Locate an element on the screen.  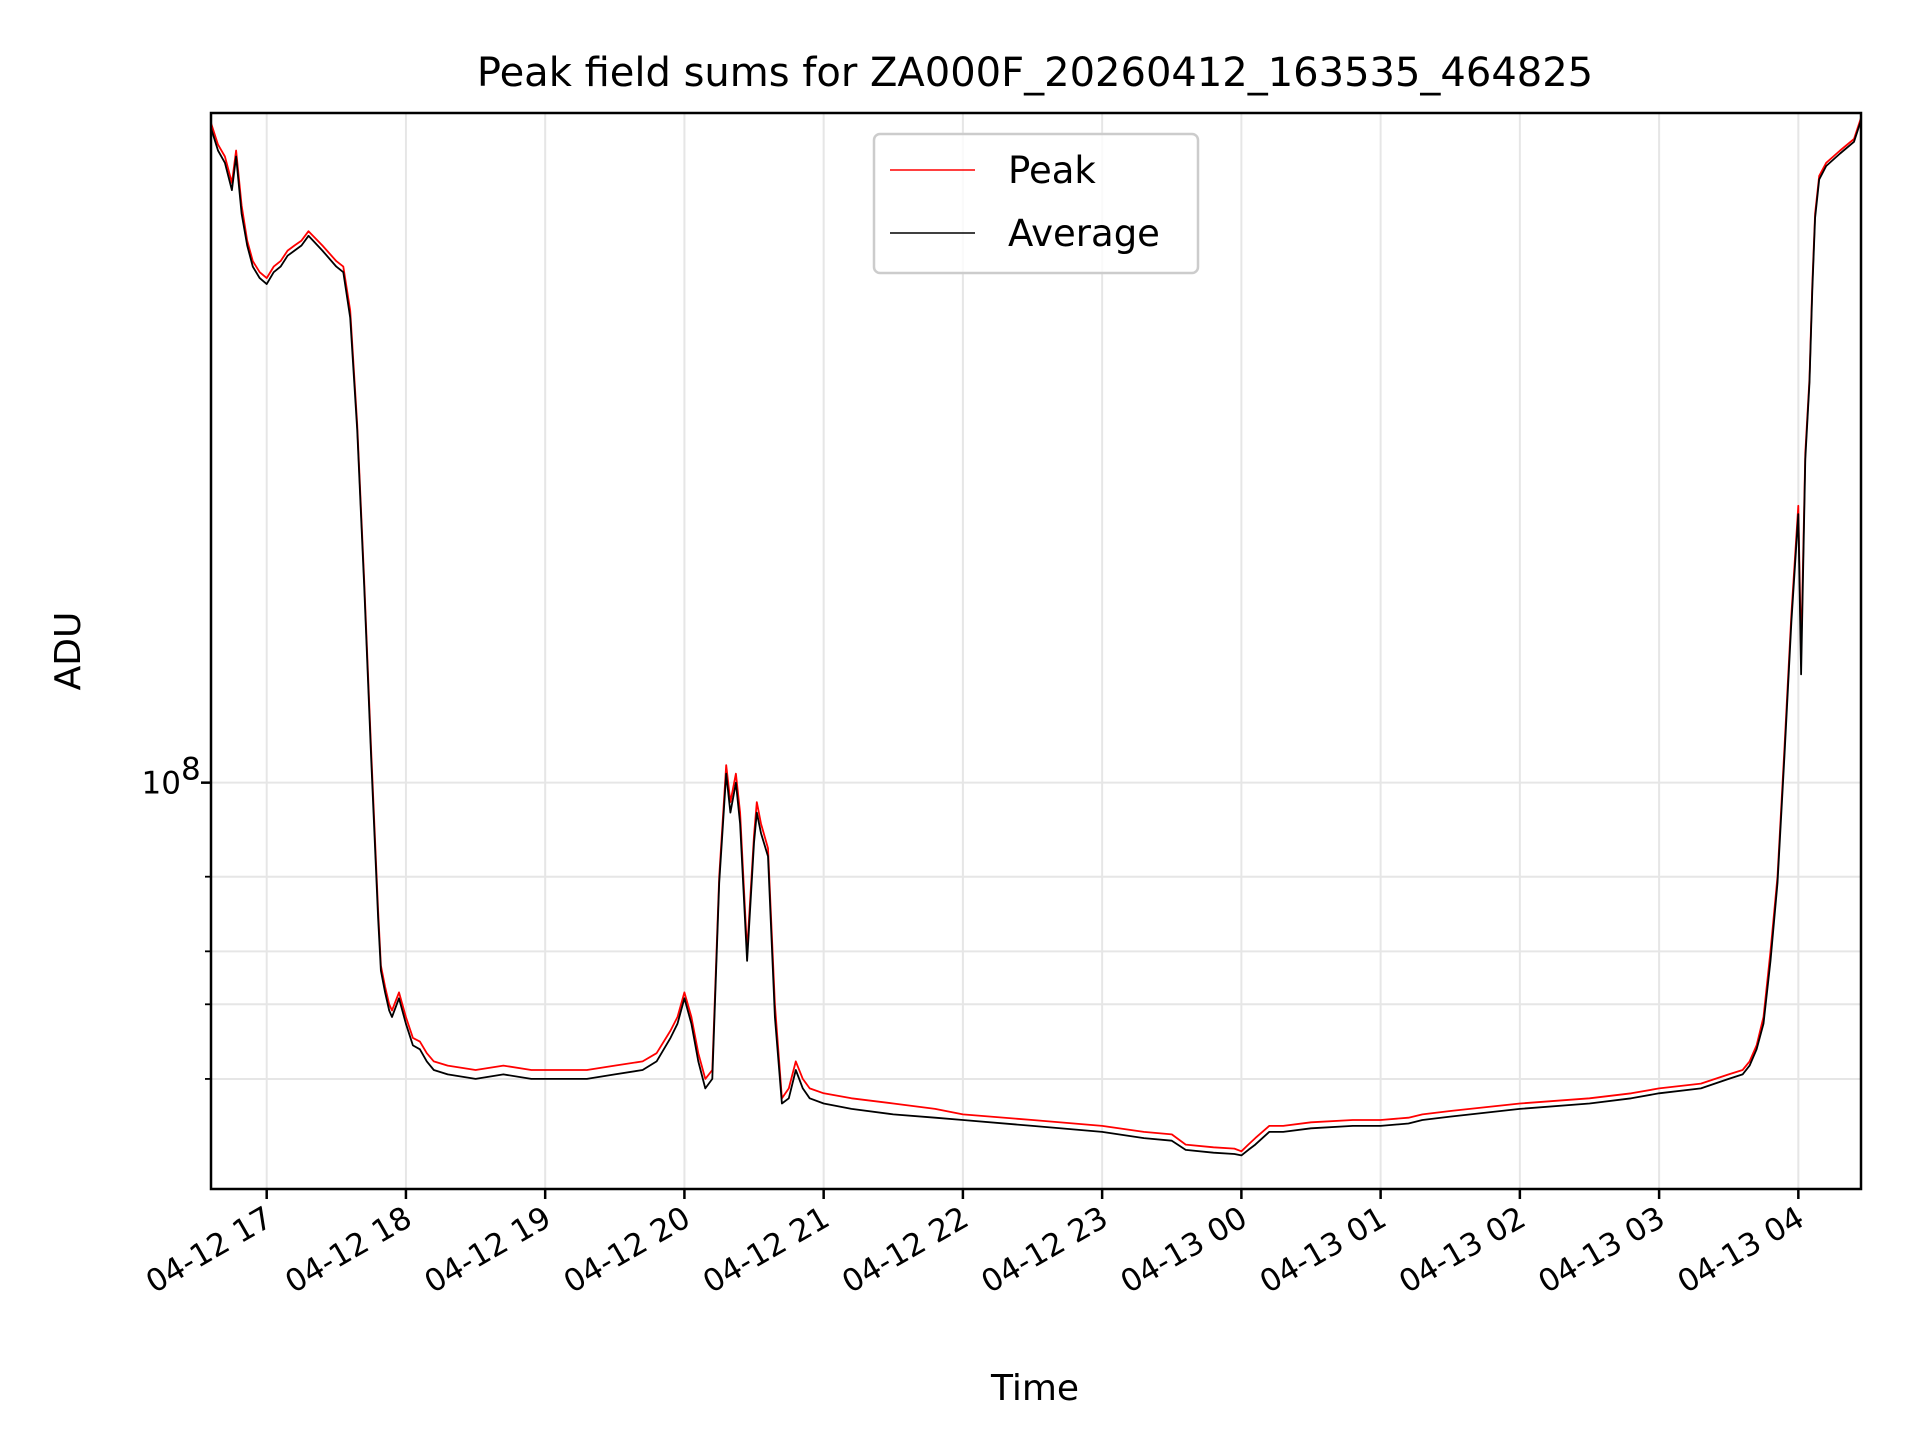
legend: Peak Average is located at coordinates (1036, 203).